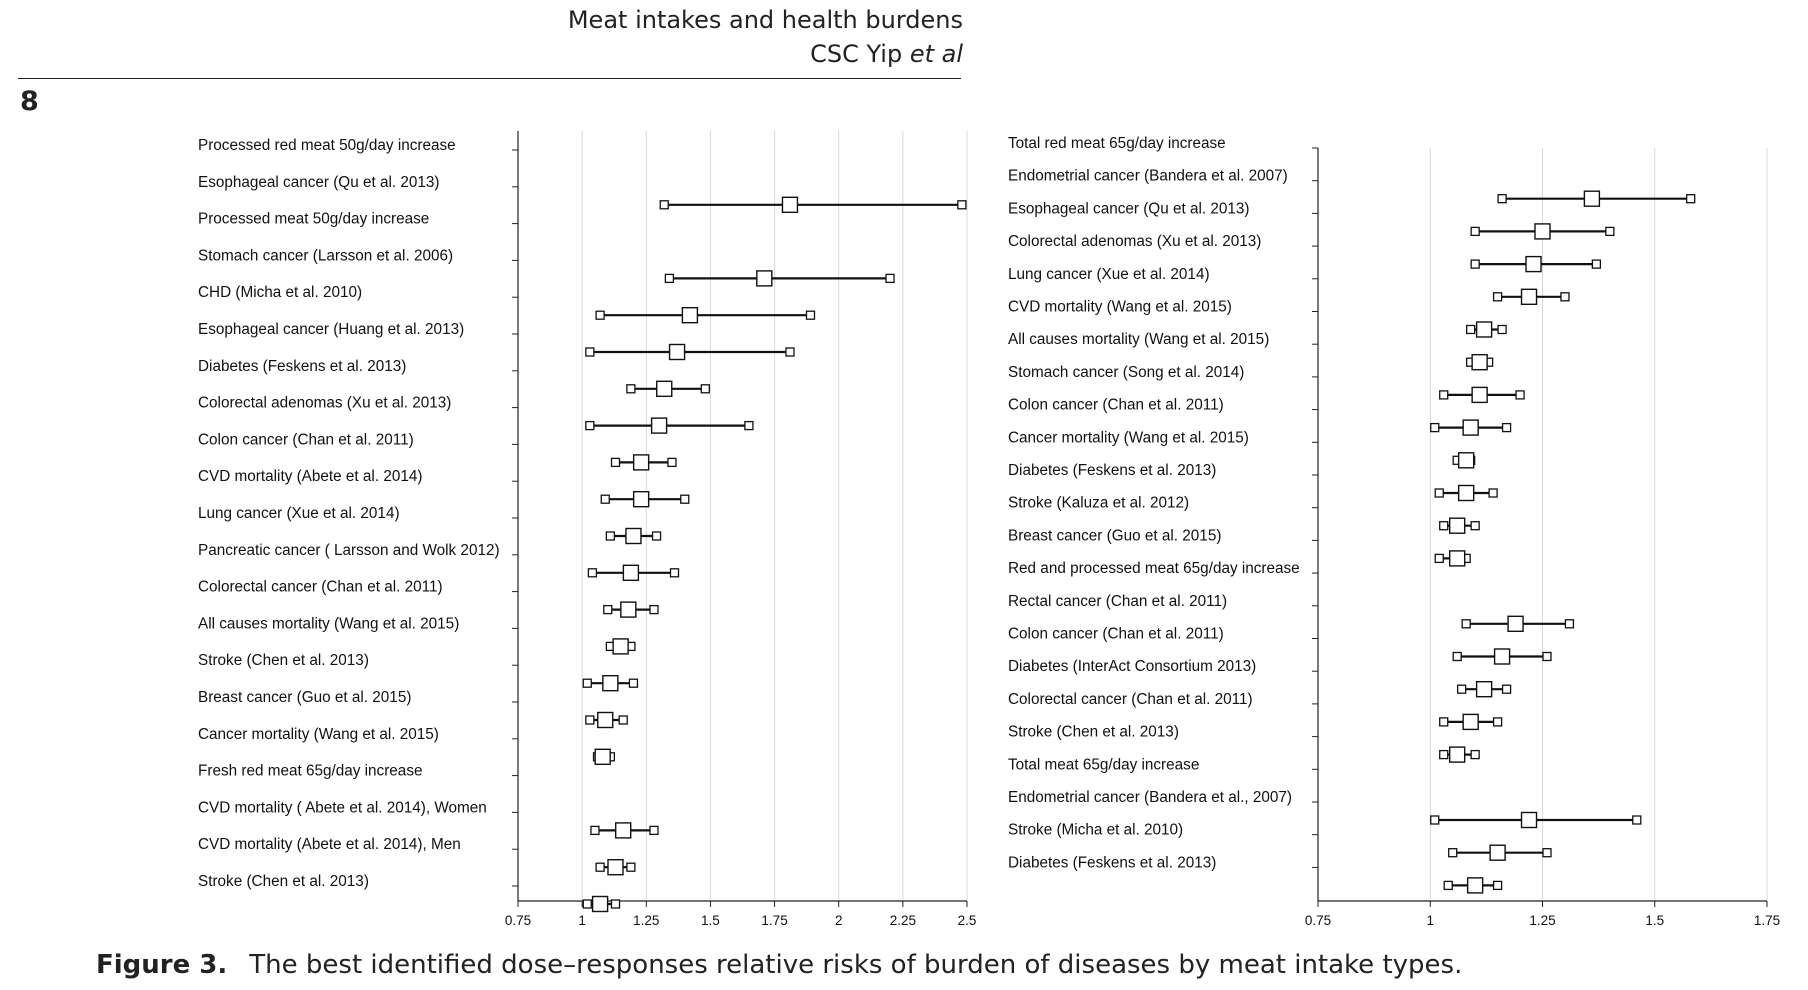 This screenshot has height=990, width=1808. Describe the element at coordinates (280, 292) in the screenshot. I see `study-label: CHD (Micha et al. 2010)` at that location.